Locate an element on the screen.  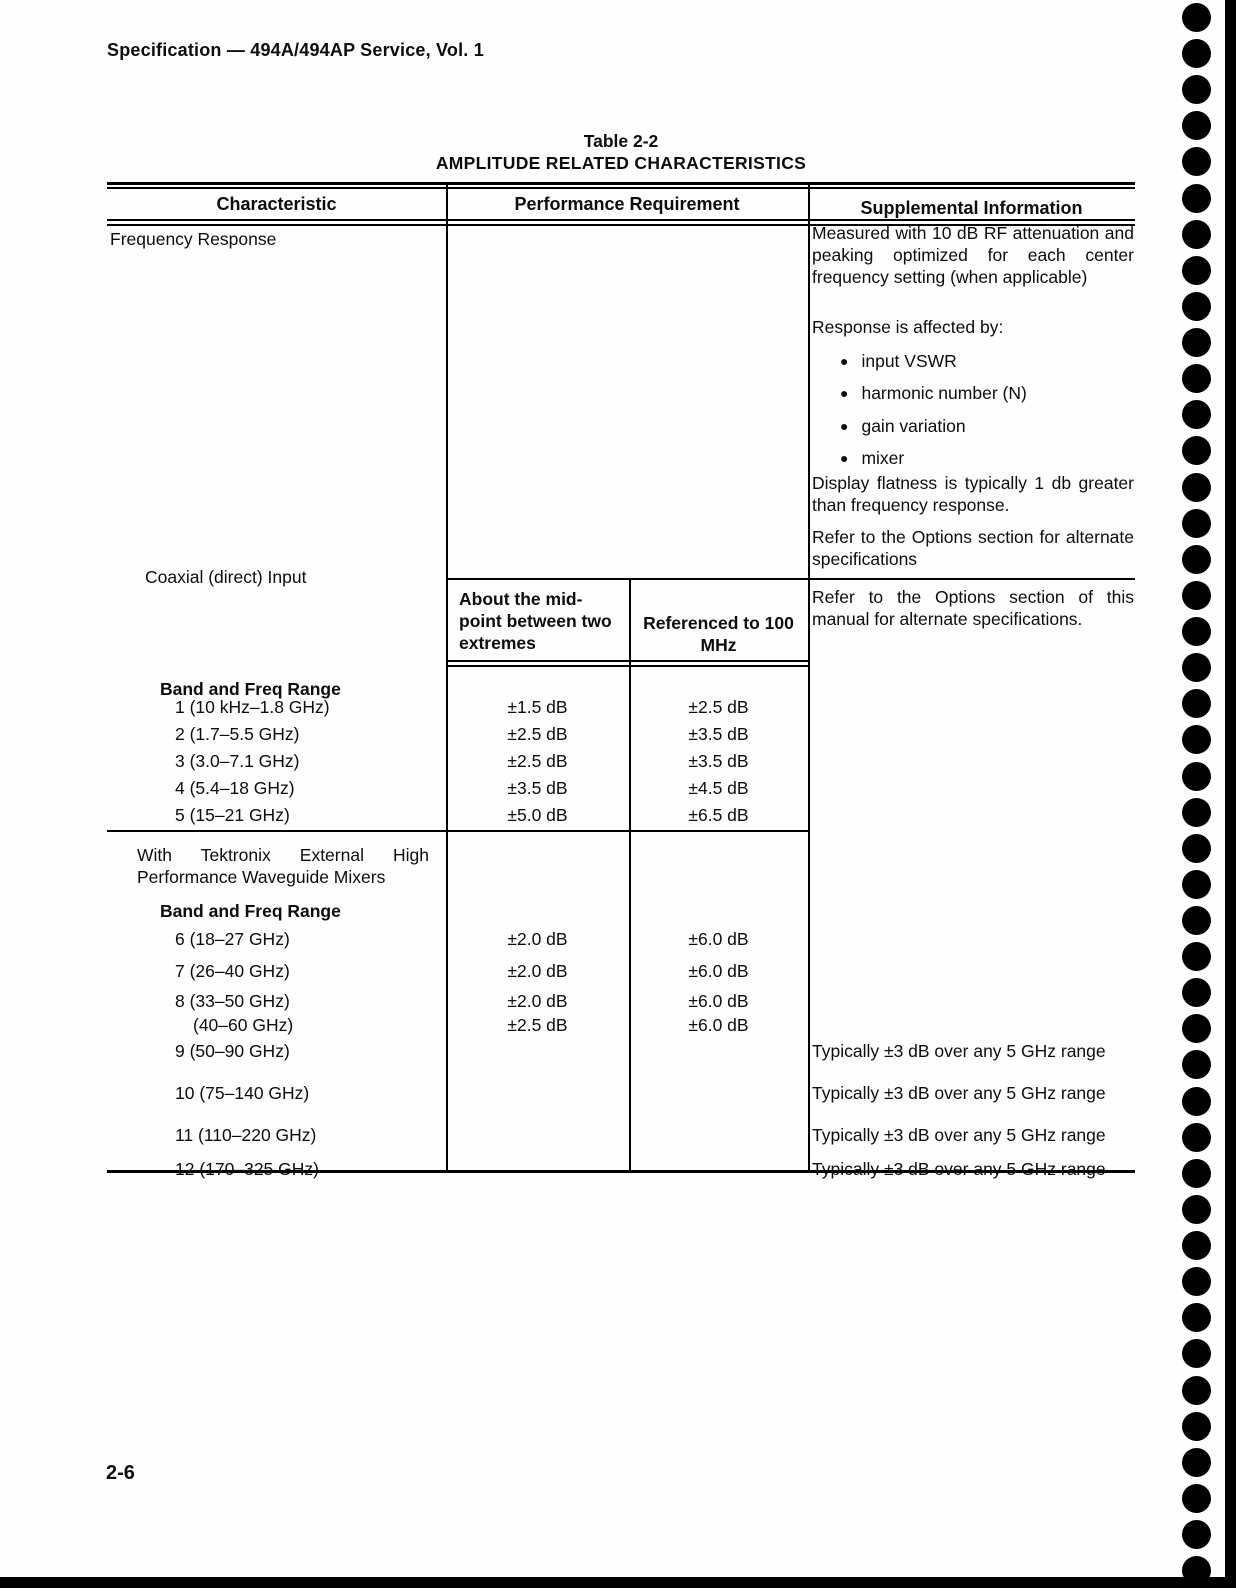
column-header-supplemental: Supplemental Information is located at coordinates (971, 208).